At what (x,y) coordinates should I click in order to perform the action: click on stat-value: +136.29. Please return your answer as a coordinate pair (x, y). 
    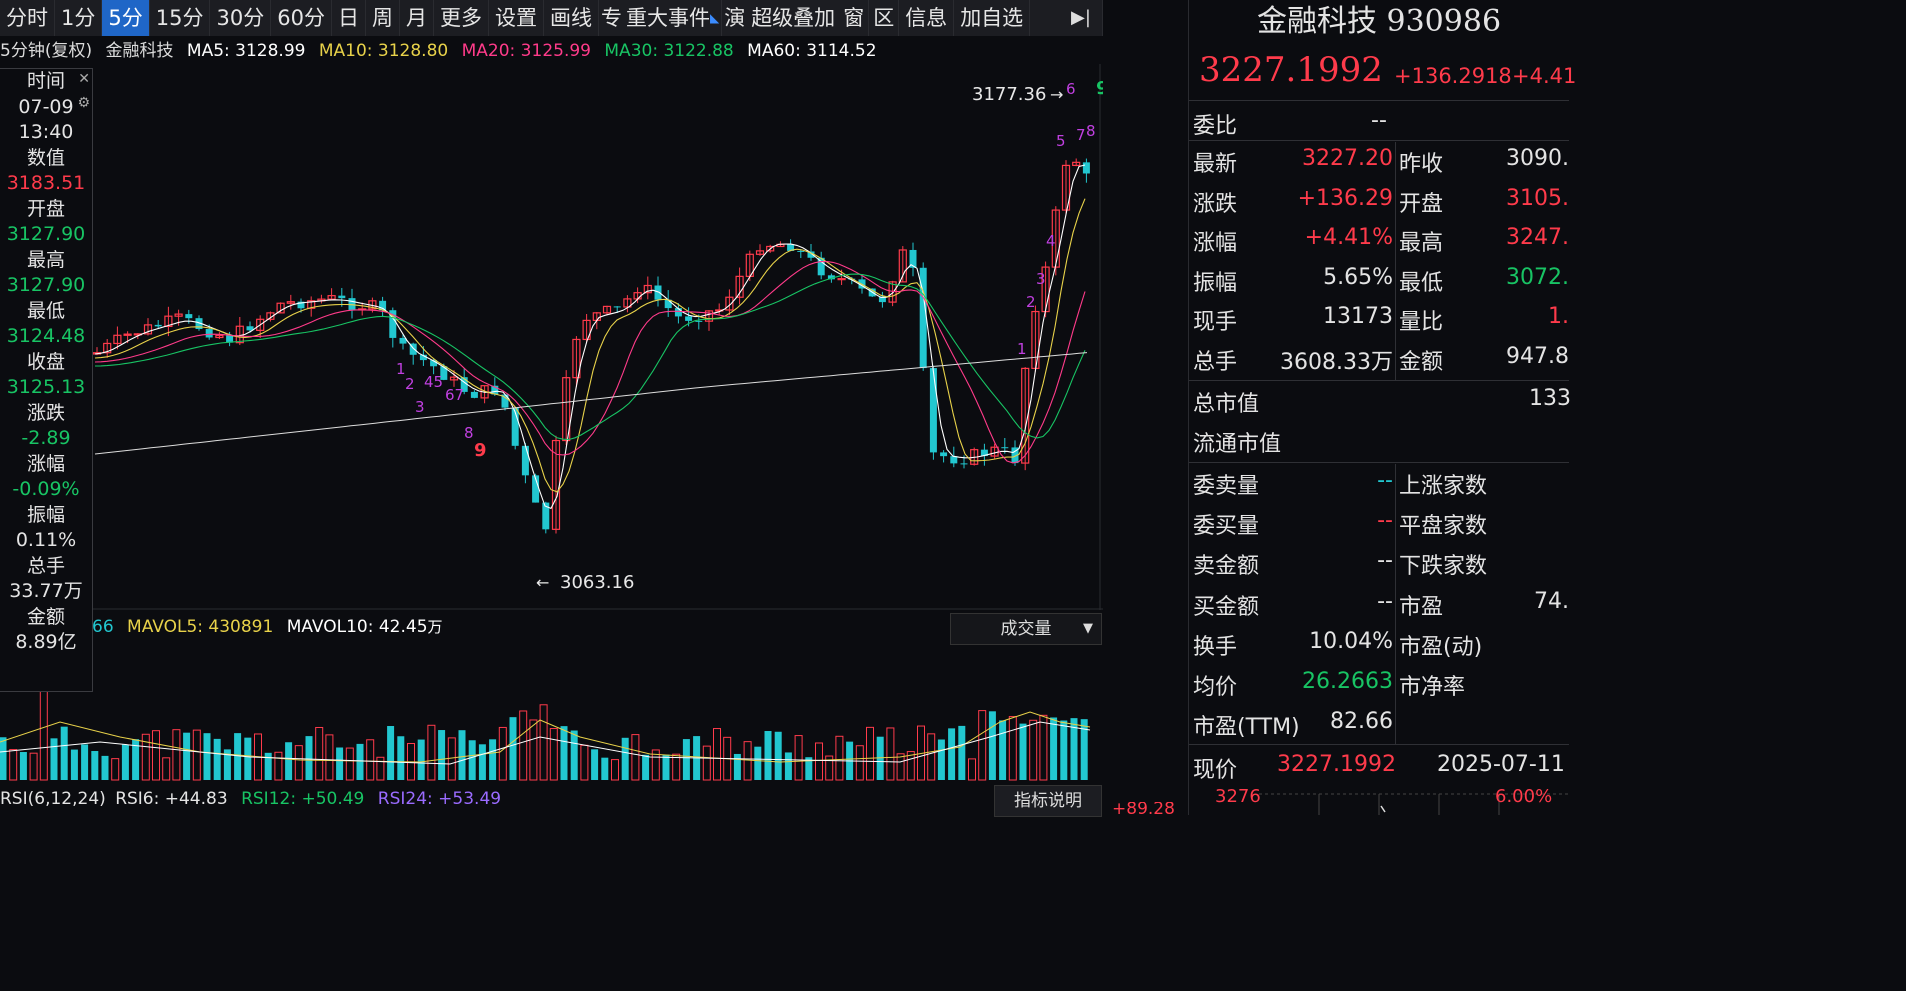
    Looking at the image, I should click on (1345, 198).